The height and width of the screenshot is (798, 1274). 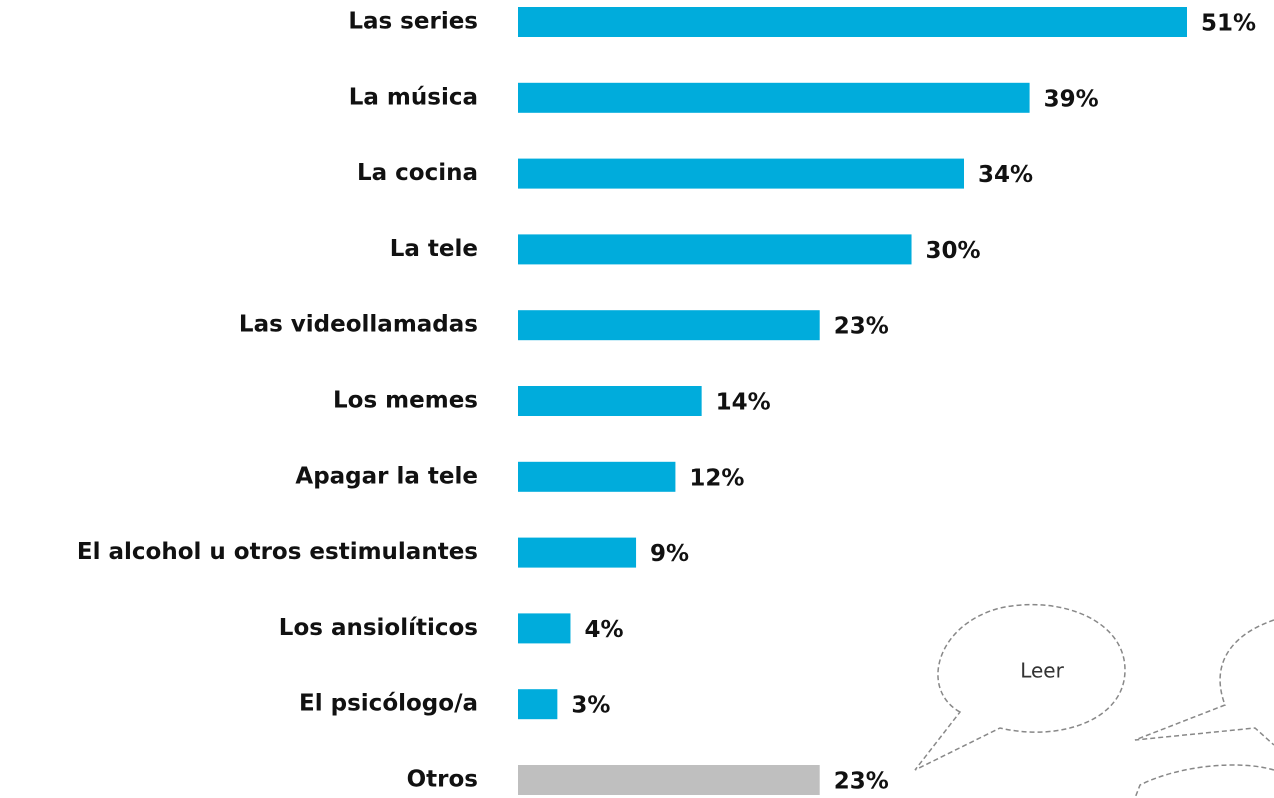 What do you see at coordinates (603, 630) in the screenshot?
I see `value-label: 4%` at bounding box center [603, 630].